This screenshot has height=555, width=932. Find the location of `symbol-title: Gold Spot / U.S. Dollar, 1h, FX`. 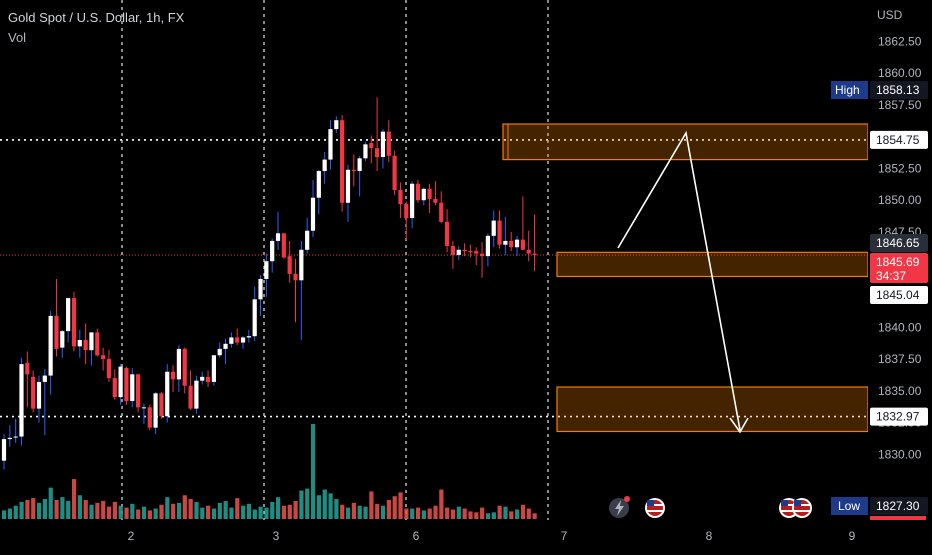

symbol-title: Gold Spot / U.S. Dollar, 1h, FX is located at coordinates (96, 17).